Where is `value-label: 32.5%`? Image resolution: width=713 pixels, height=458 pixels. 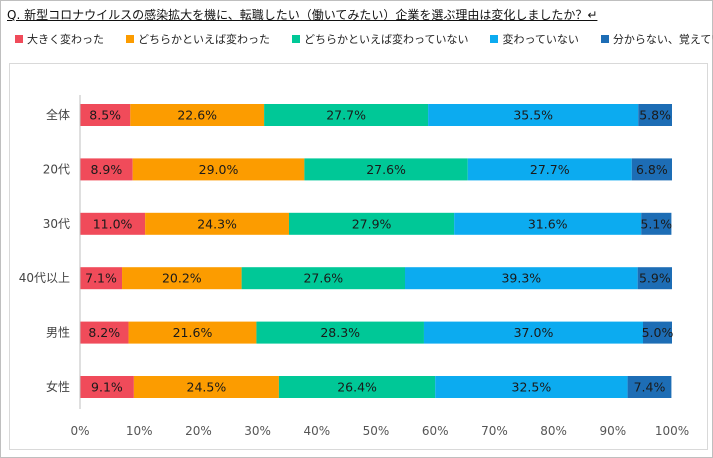 value-label: 32.5% is located at coordinates (532, 387).